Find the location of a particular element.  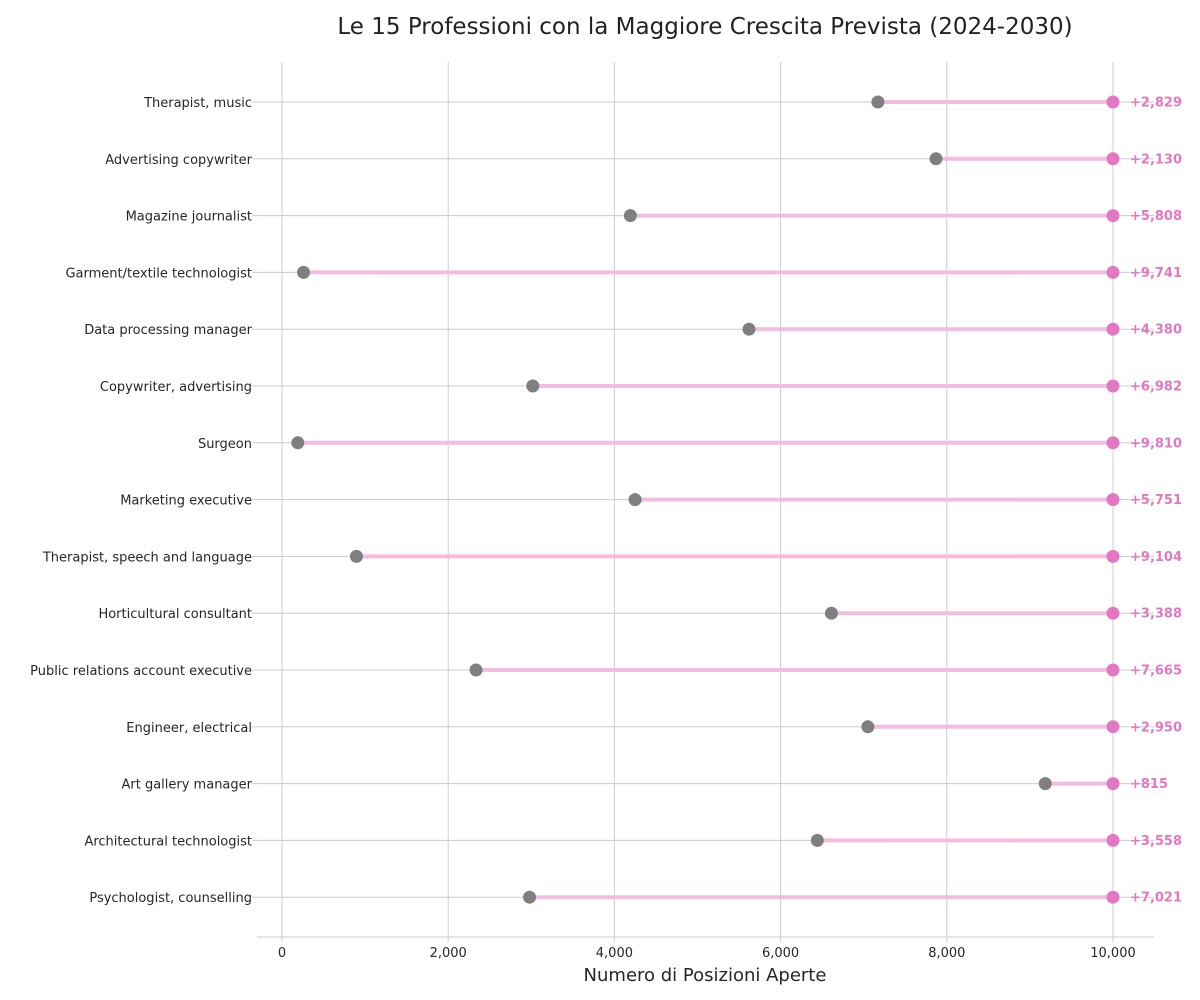

category-label: Advertising copywriter is located at coordinates (178, 160).